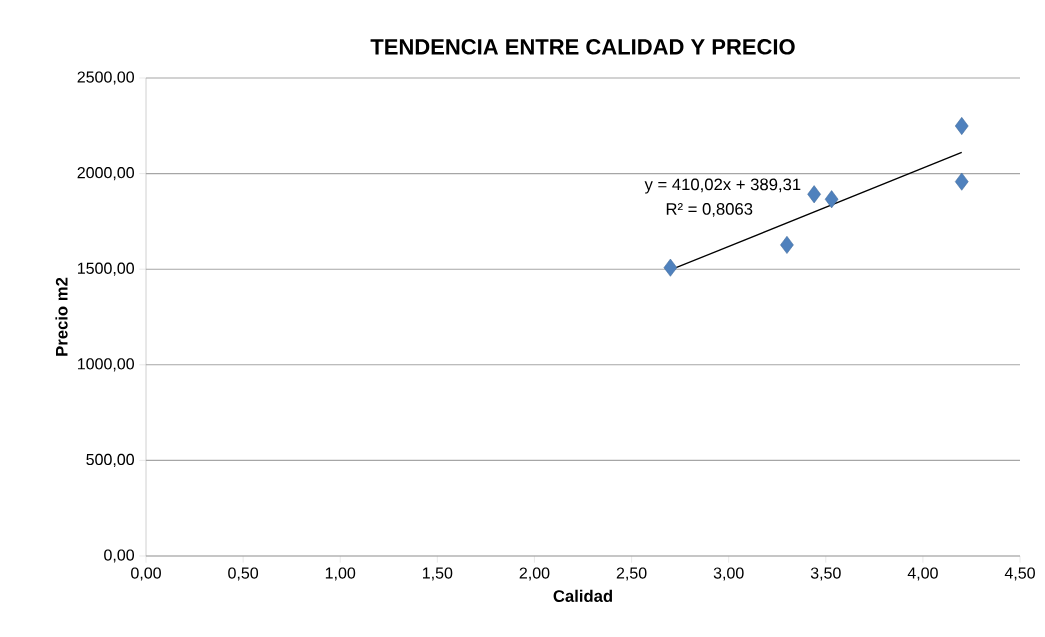 The height and width of the screenshot is (637, 1045). What do you see at coordinates (582, 595) in the screenshot?
I see `x-axis-title: Calidad` at bounding box center [582, 595].